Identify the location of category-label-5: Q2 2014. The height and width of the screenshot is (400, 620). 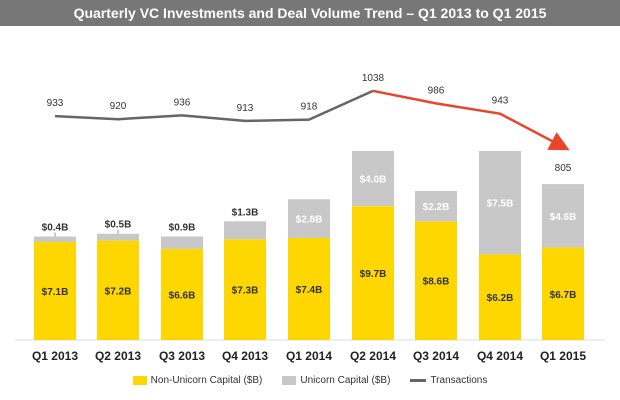
(373, 356).